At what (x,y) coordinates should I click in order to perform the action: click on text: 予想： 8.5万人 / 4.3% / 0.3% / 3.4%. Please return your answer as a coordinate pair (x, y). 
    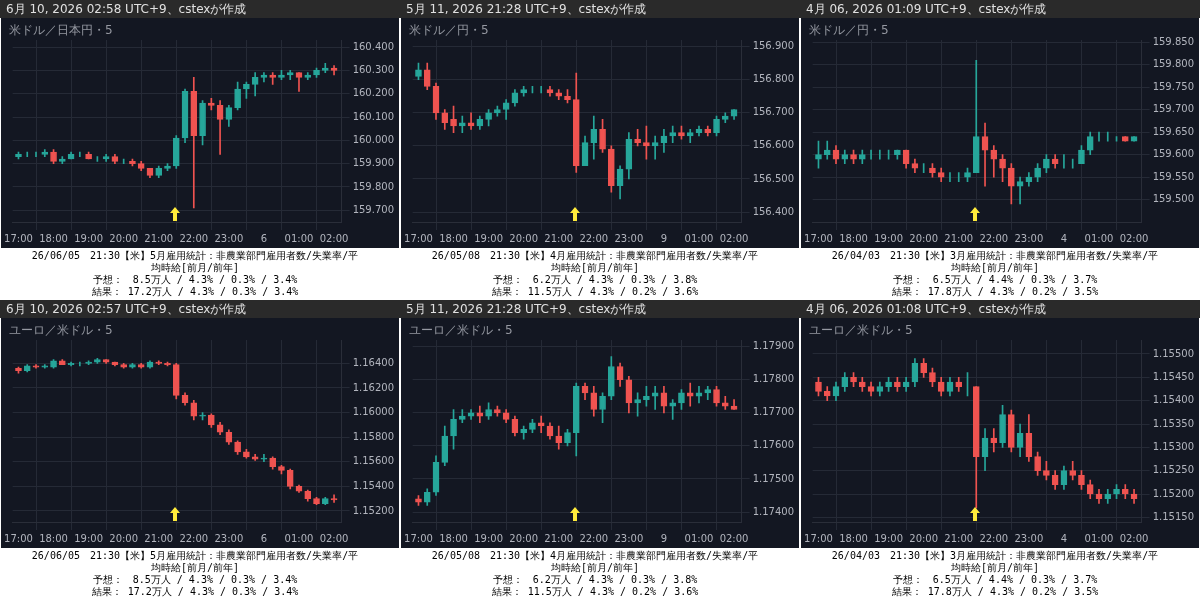
    Looking at the image, I should click on (195, 580).